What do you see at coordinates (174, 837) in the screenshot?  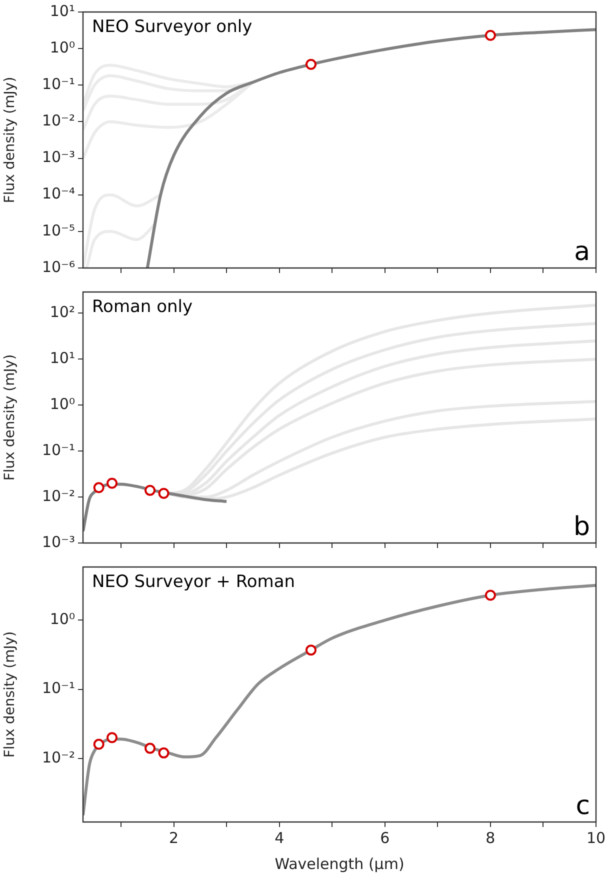 I see `x-tick-label: 2` at bounding box center [174, 837].